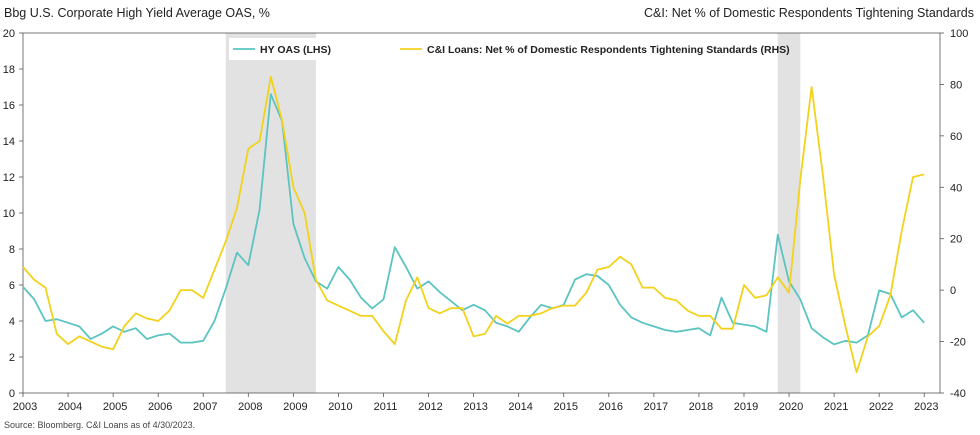 The width and height of the screenshot is (980, 435). I want to click on x-tick-label: 2007, so click(205, 407).